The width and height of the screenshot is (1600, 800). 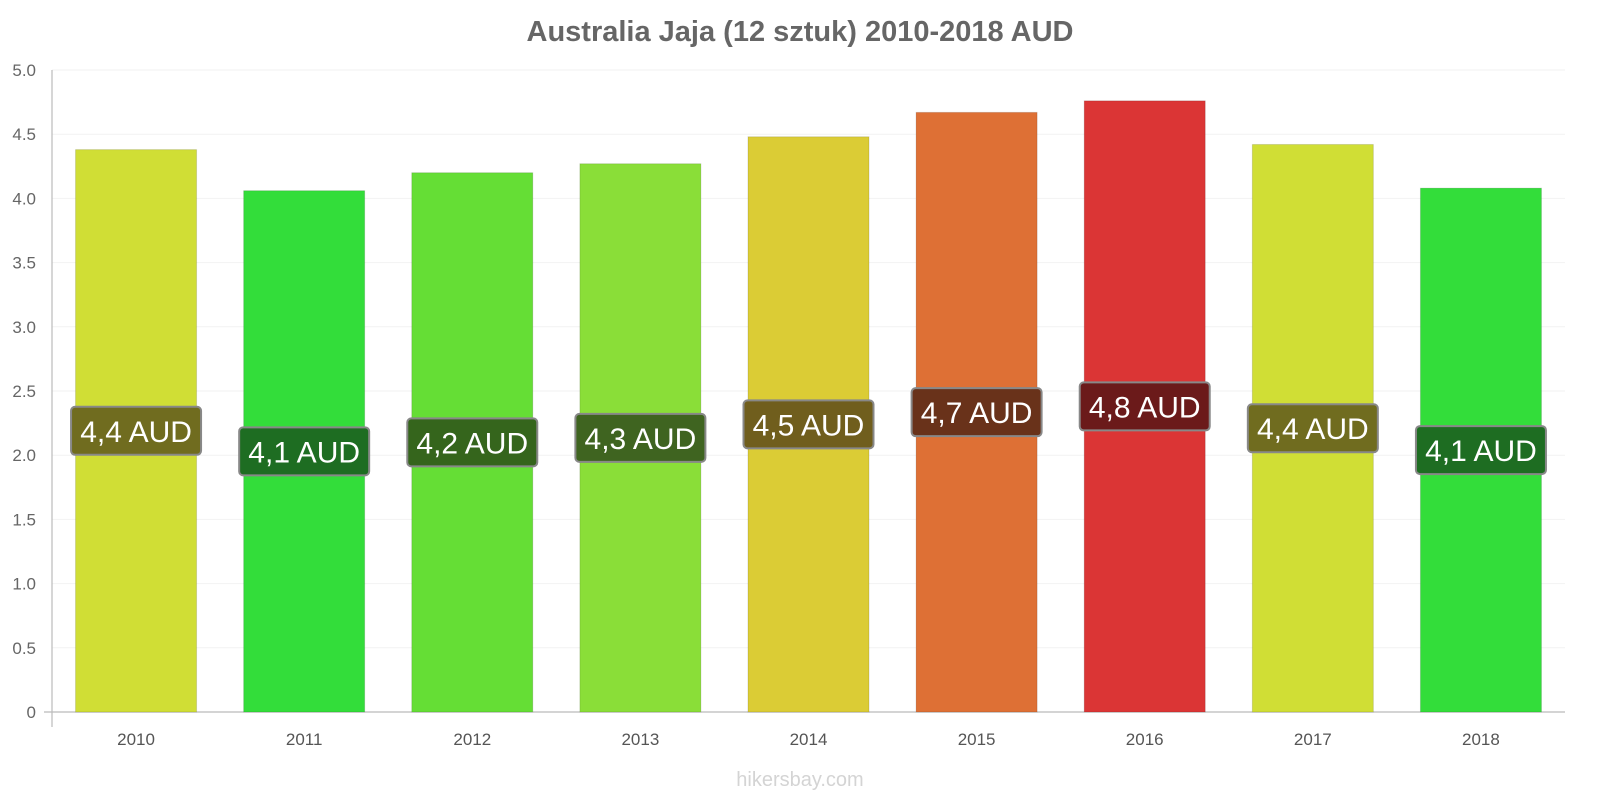 What do you see at coordinates (24, 327) in the screenshot?
I see `y-tick-label: 3.0` at bounding box center [24, 327].